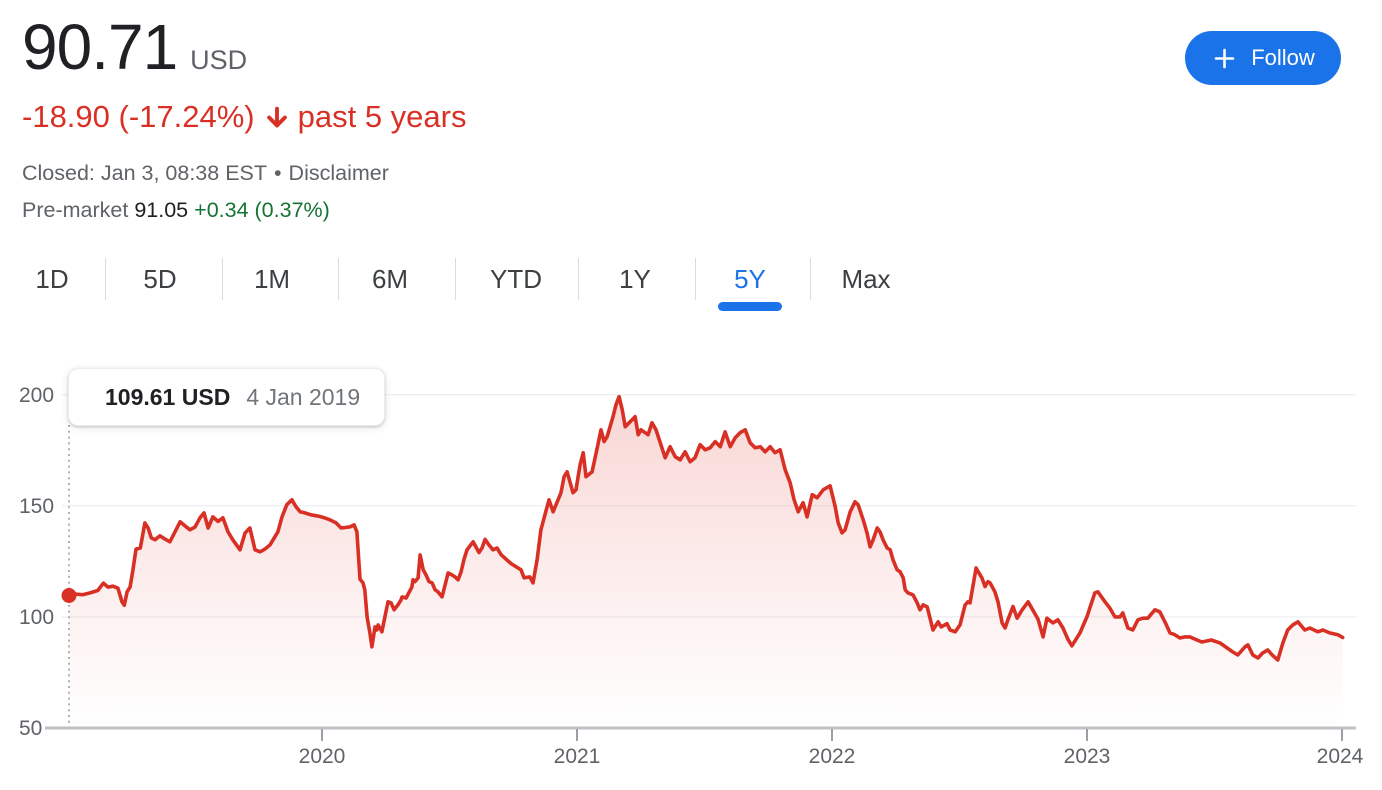  I want to click on follow-button: Follow, so click(1263, 58).